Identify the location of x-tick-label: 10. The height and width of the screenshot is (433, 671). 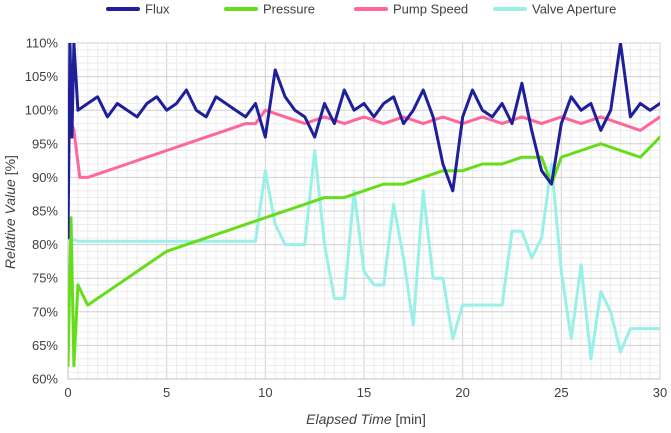
(265, 392).